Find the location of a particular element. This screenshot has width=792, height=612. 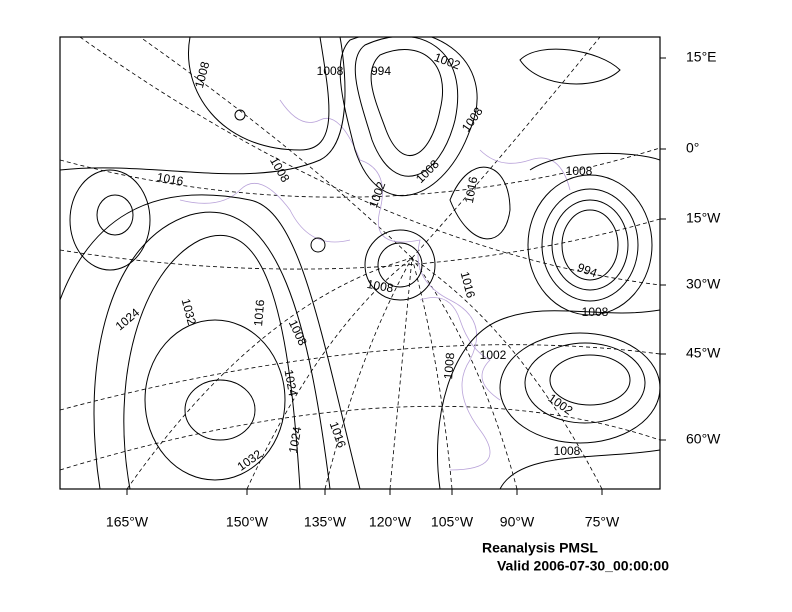

lat-label: 60°W is located at coordinates (703, 439).